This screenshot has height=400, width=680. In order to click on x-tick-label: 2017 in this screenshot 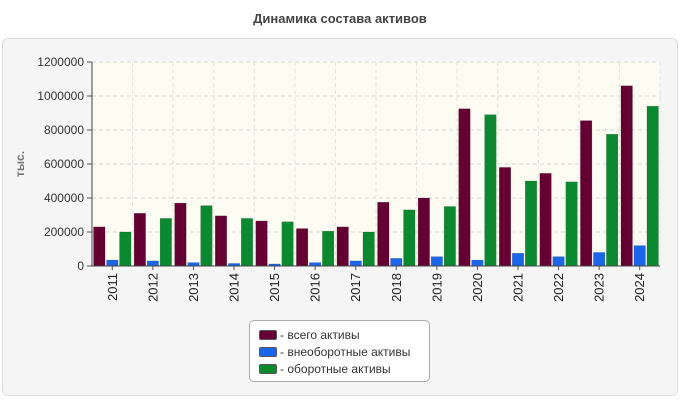, I will do `click(355, 287)`.